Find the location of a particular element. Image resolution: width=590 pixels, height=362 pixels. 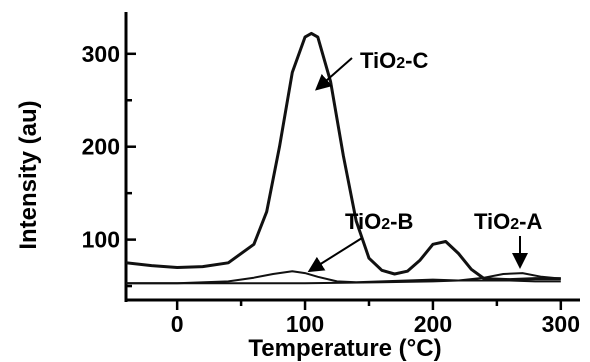

x-tick-label: 200 is located at coordinates (433, 324).